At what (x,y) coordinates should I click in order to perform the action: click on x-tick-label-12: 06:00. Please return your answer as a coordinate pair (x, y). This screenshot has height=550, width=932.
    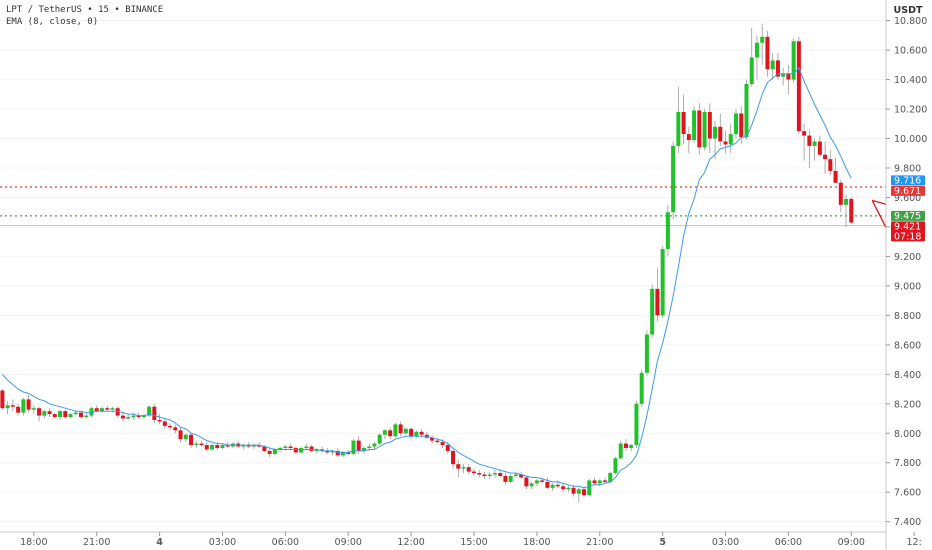
    Looking at the image, I should click on (788, 542).